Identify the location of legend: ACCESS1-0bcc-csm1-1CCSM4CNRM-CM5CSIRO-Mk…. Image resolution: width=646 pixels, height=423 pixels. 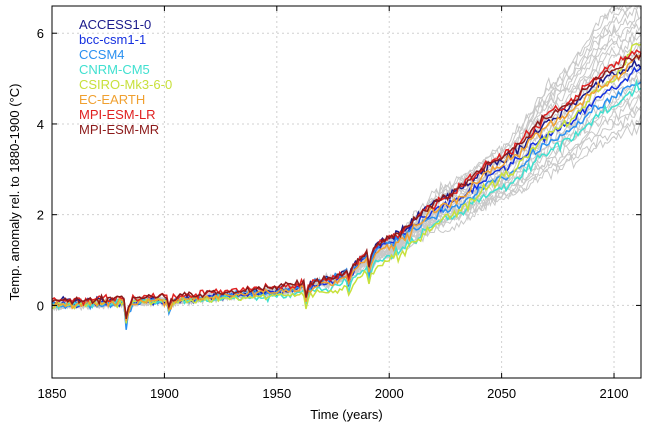
(125, 77).